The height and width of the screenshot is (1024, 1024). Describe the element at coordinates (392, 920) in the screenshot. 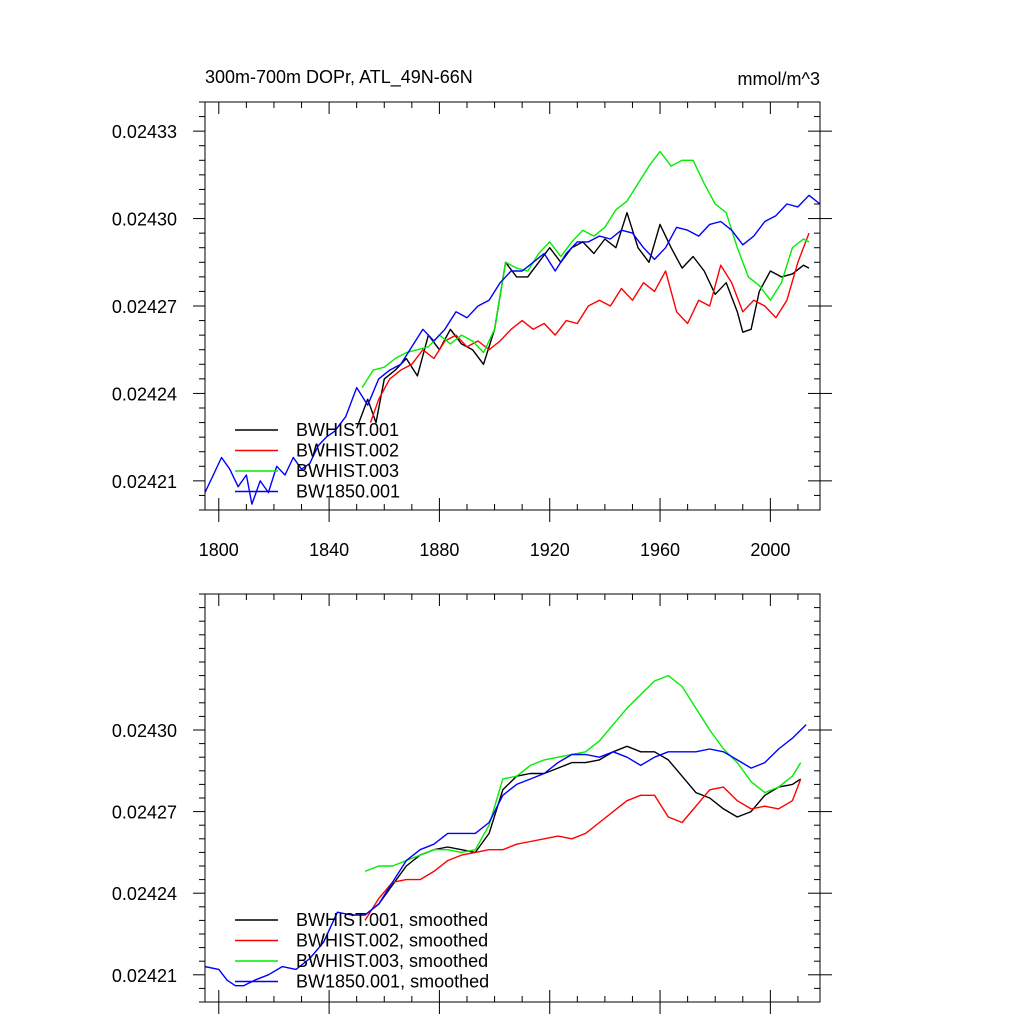

I see `legend-label: BWHIST.001, smoothed` at that location.